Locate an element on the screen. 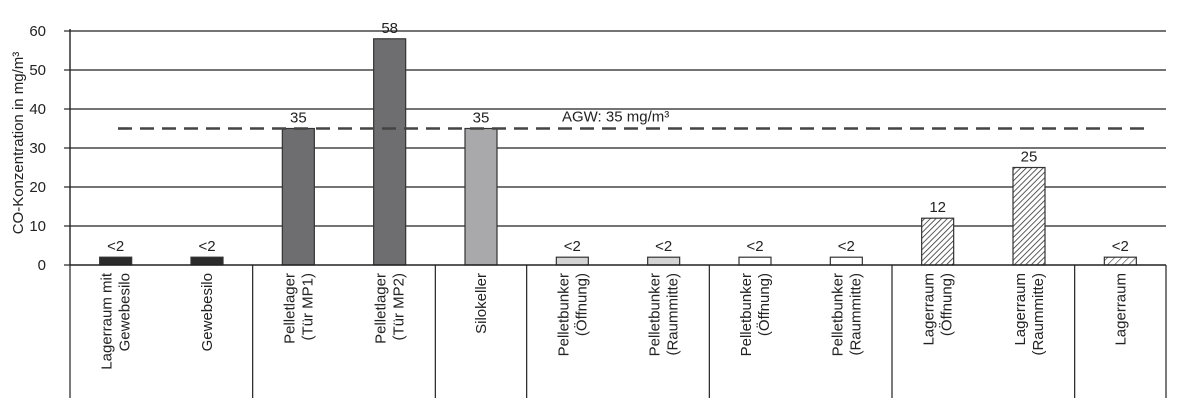  category-label: Pelletlager(Tür MP2) is located at coordinates (390, 308).